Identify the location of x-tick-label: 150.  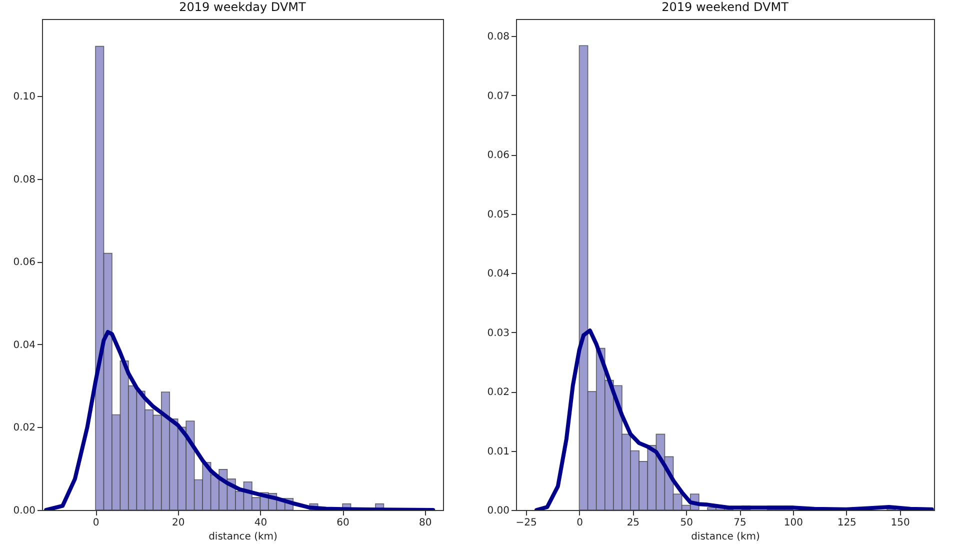
(900, 523).